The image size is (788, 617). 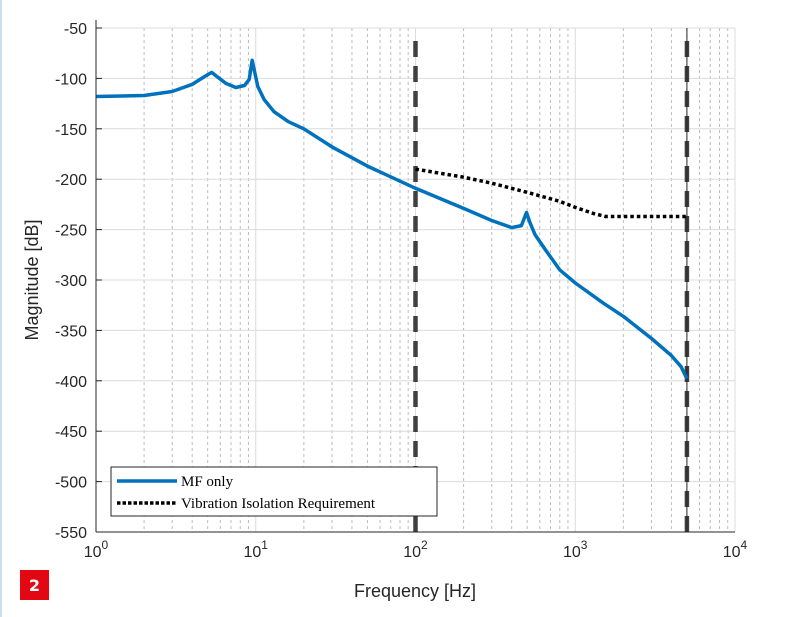 What do you see at coordinates (32, 279) in the screenshot?
I see `y-axis-label: Magnitude [dB]` at bounding box center [32, 279].